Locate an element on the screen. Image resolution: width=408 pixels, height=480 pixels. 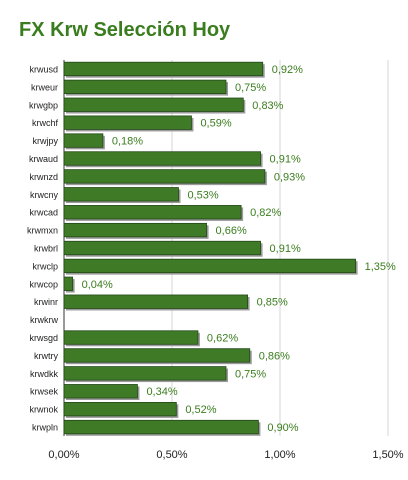
category-label: krwusd is located at coordinates (43, 69).